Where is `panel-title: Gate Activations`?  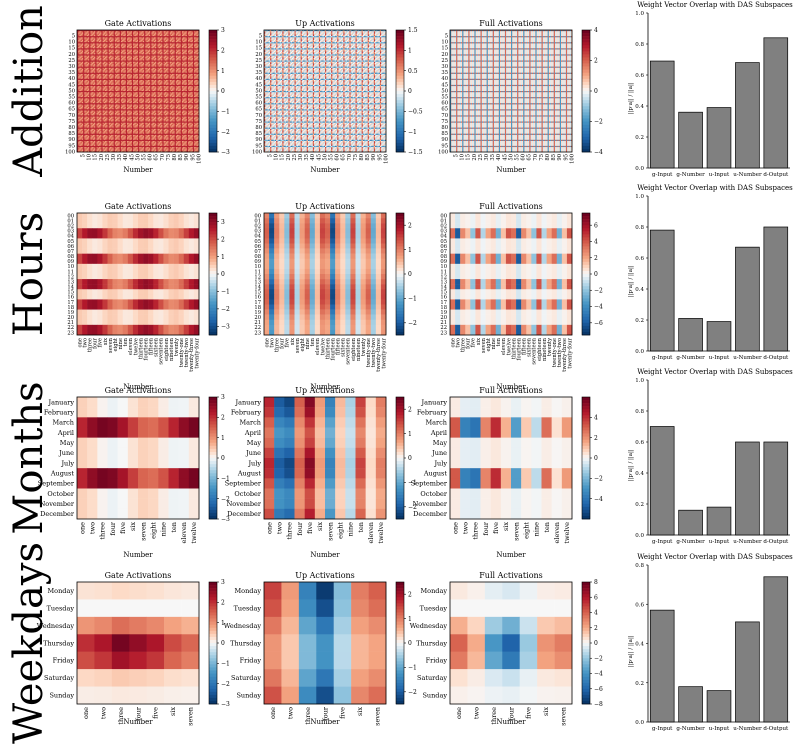
panel-title: Gate Activations is located at coordinates (138, 23).